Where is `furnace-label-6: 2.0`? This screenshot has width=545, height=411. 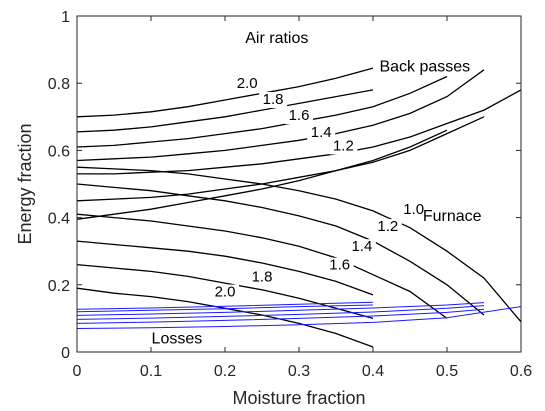
furnace-label-6: 2.0 is located at coordinates (225, 292).